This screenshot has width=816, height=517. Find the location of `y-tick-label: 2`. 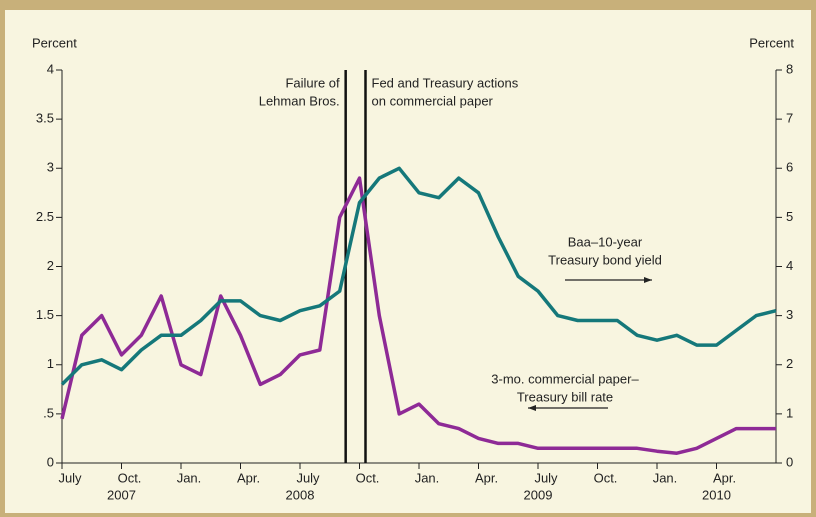

y-tick-label: 2 is located at coordinates (50, 265).